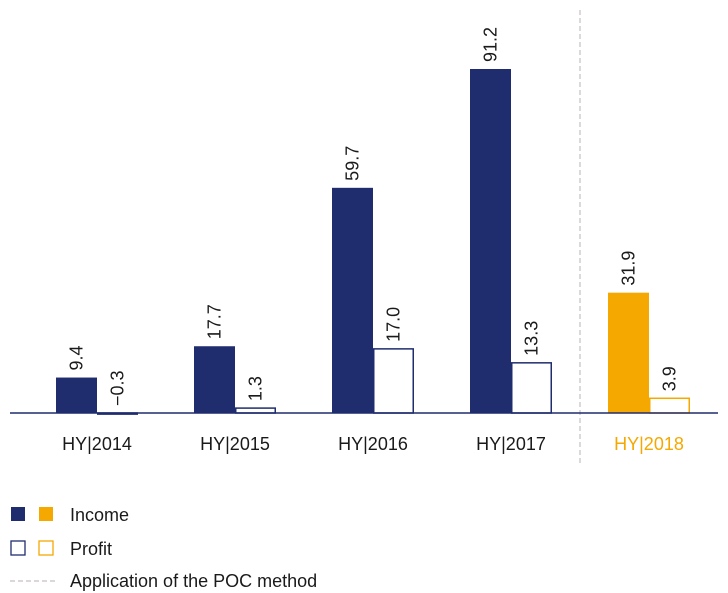 The width and height of the screenshot is (728, 593). I want to click on legend-label: Income, so click(99, 515).